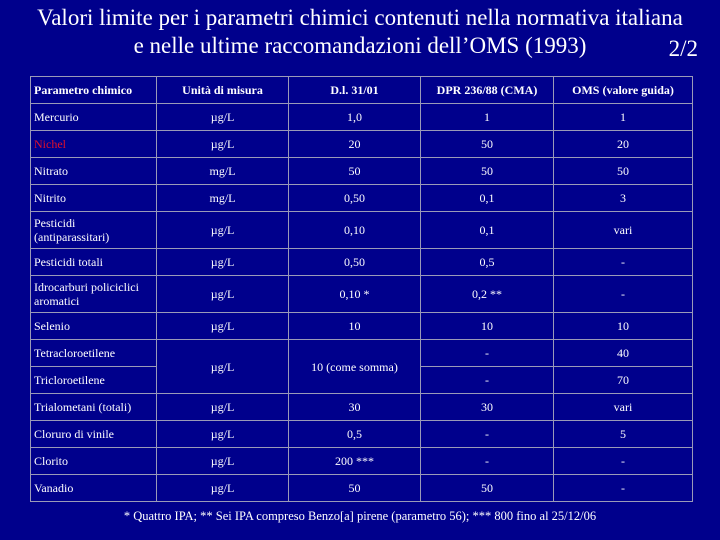 The image size is (720, 540). What do you see at coordinates (354, 461) in the screenshot?
I see `cell-dl: 200 ***` at bounding box center [354, 461].